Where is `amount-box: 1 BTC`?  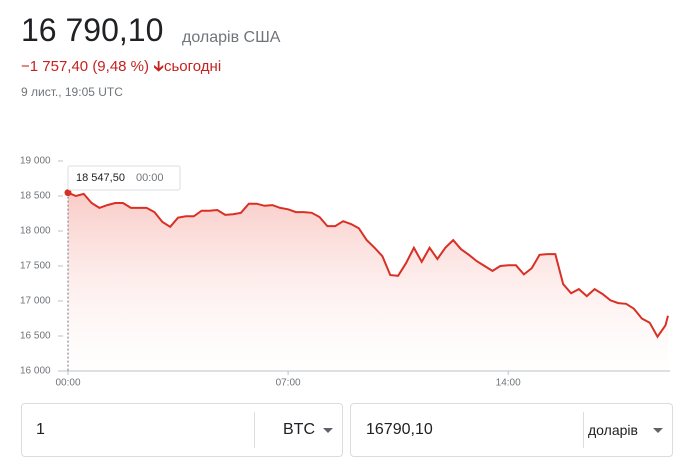 amount-box: 1 BTC is located at coordinates (182, 430).